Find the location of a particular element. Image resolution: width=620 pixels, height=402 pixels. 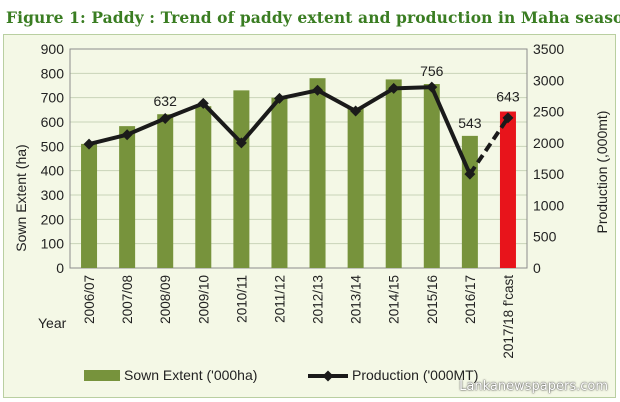

y-tick-label: 500 is located at coordinates (53, 146).